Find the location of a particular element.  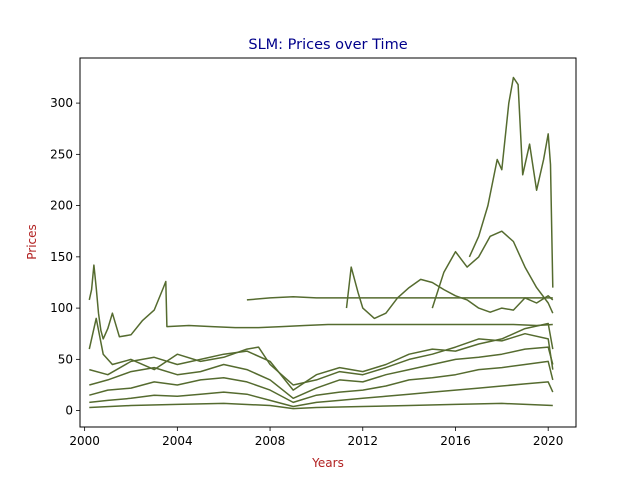

x-tick-label: 2008 is located at coordinates (270, 441).